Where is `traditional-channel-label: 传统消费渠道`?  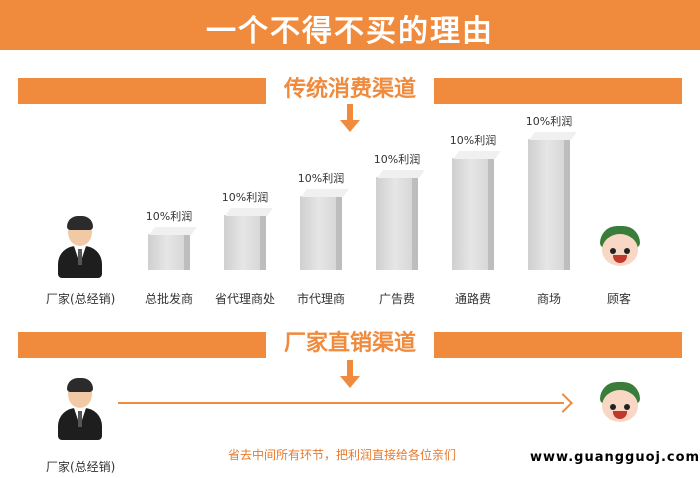 traditional-channel-label: 传统消费渠道 is located at coordinates (350, 90).